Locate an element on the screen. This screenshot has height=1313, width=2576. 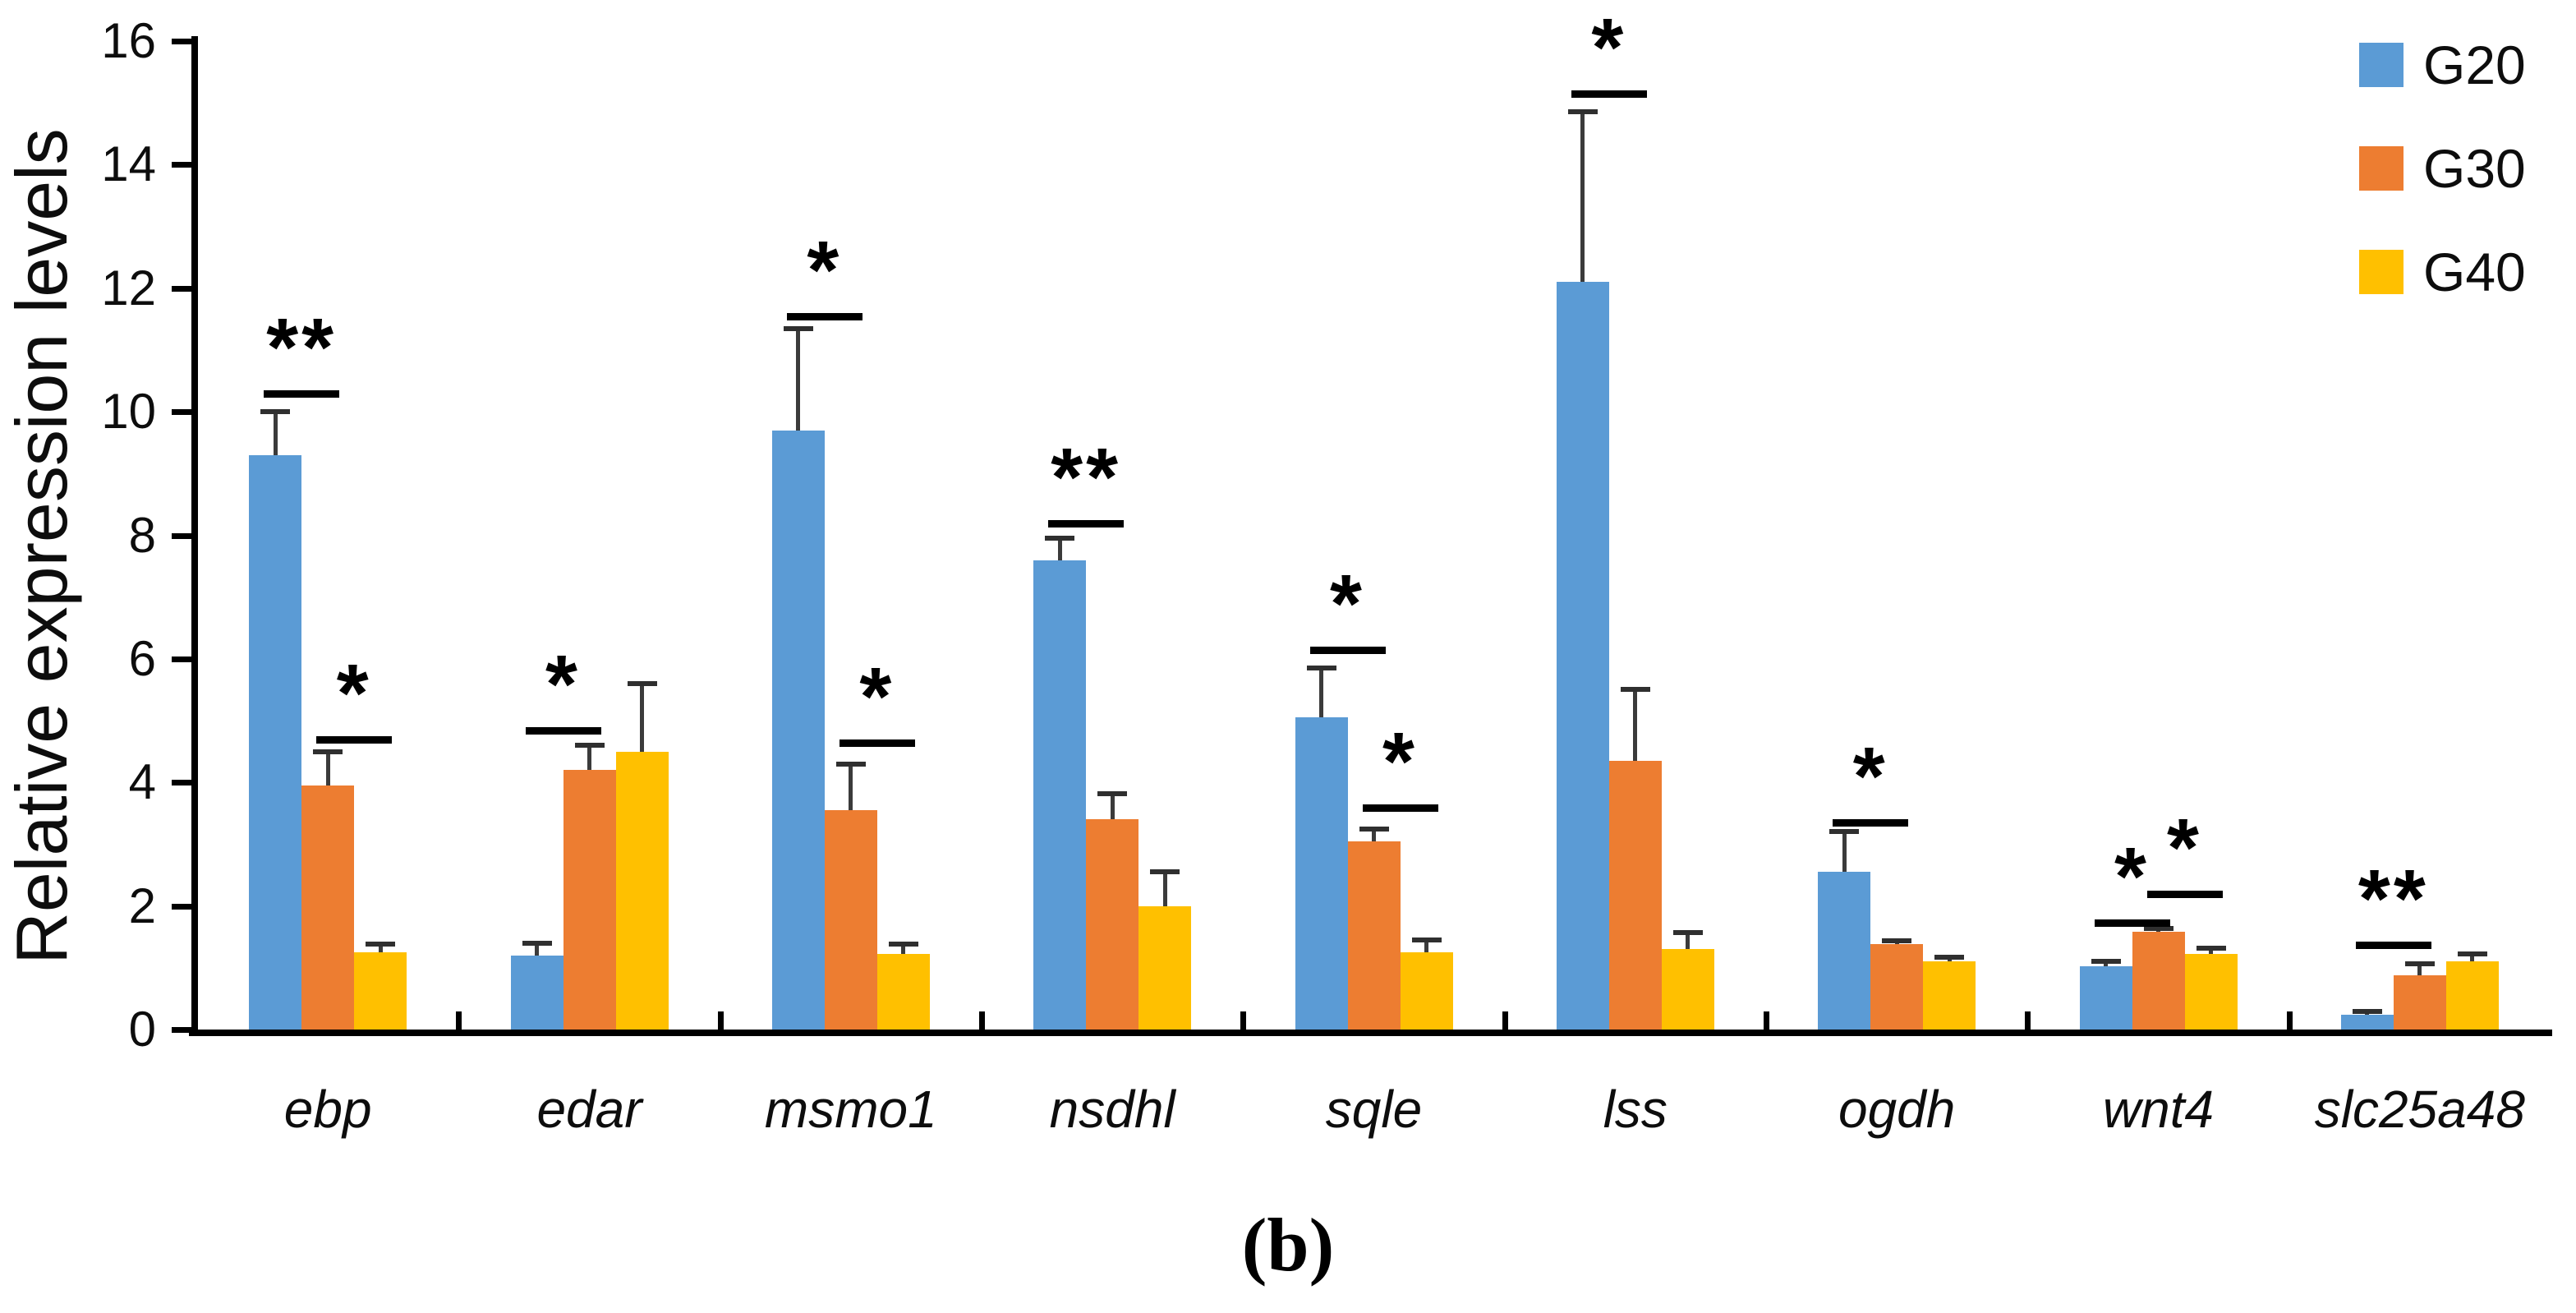
y-axis-tick-label: 6 is located at coordinates (142, 658).